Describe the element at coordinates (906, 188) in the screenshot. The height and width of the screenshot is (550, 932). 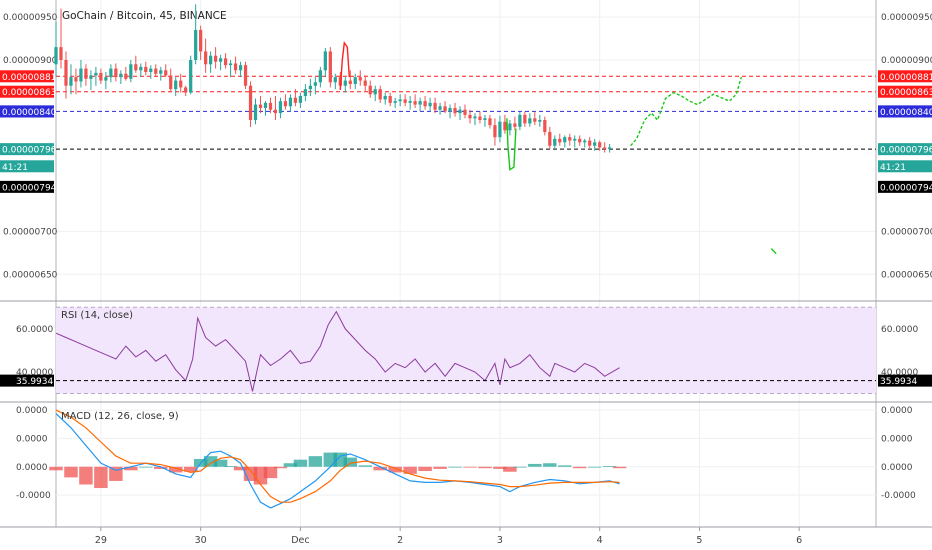
I see `level-label-right: 0.00000794` at that location.